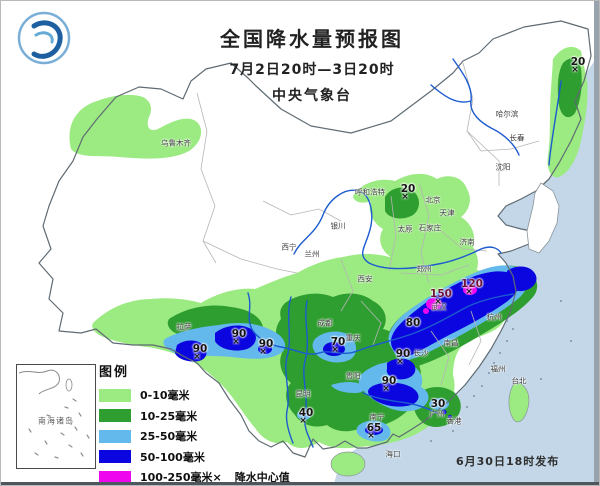 The image size is (600, 486). I want to click on rain-value-label: 65, so click(374, 427).